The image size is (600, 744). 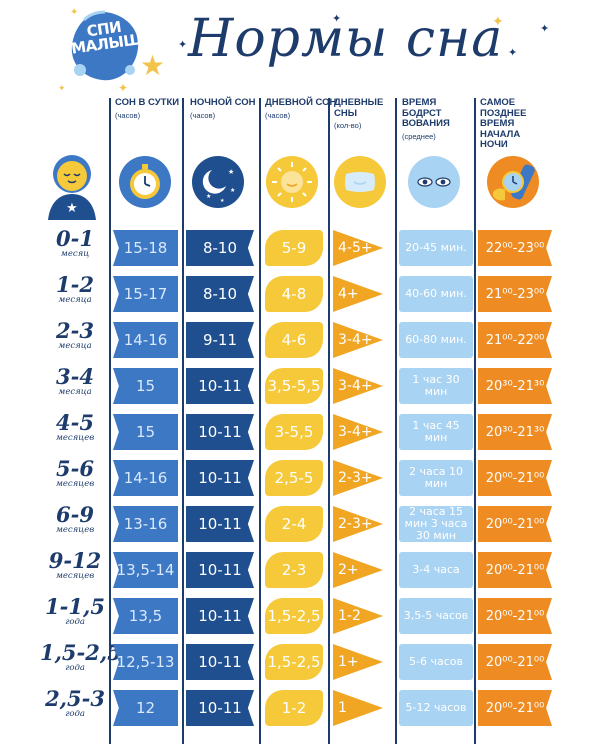 What do you see at coordinates (436, 708) in the screenshot?
I see `wake-window-cell: 5-12 часов` at bounding box center [436, 708].